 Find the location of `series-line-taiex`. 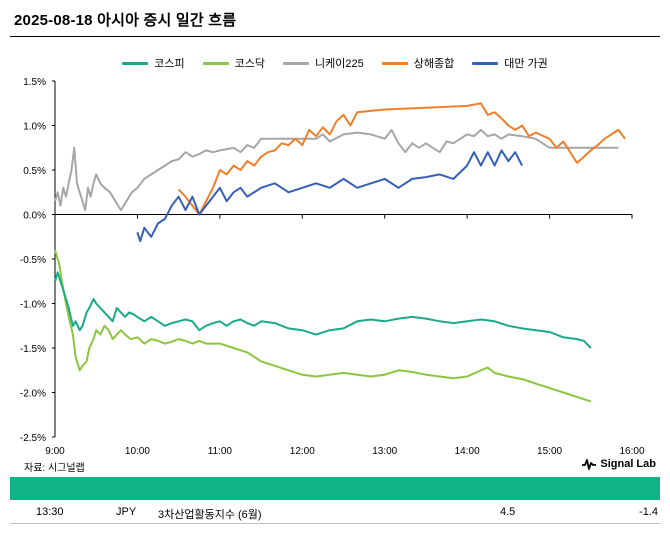

series-line-taiex is located at coordinates (329, 196).